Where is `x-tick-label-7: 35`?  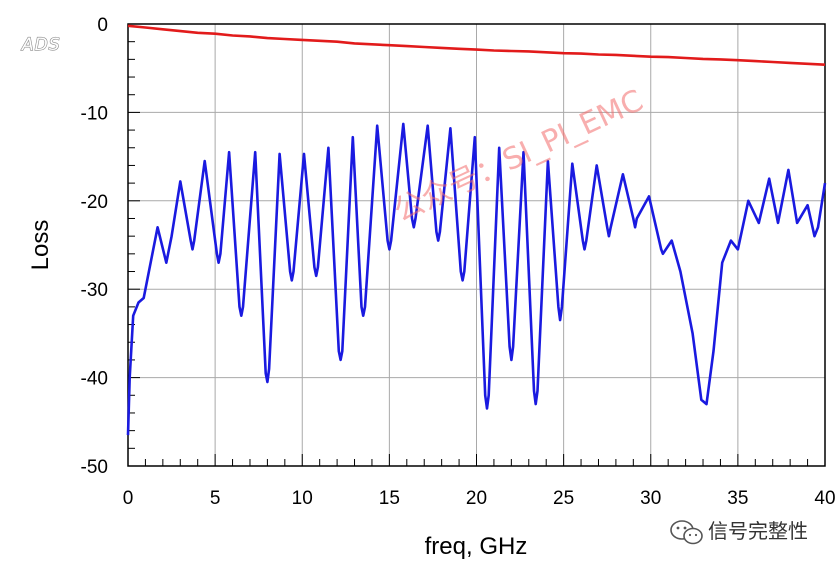 x-tick-label-7: 35 is located at coordinates (737, 498).